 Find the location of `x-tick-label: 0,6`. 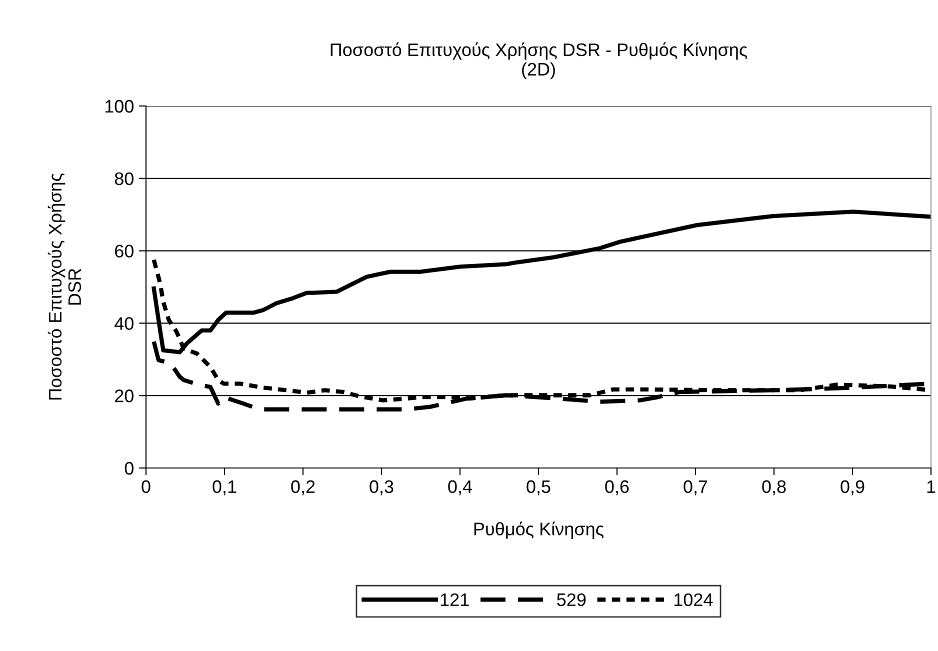

x-tick-label: 0,6 is located at coordinates (617, 488).